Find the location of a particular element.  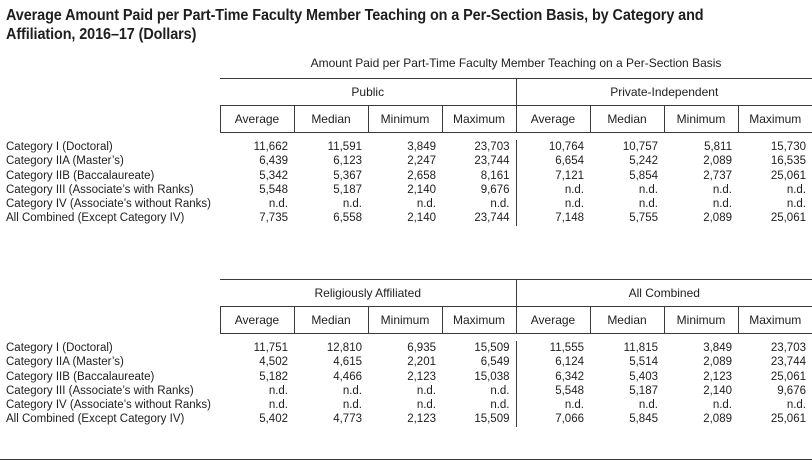

table-cell: 11,662 is located at coordinates (270, 147).